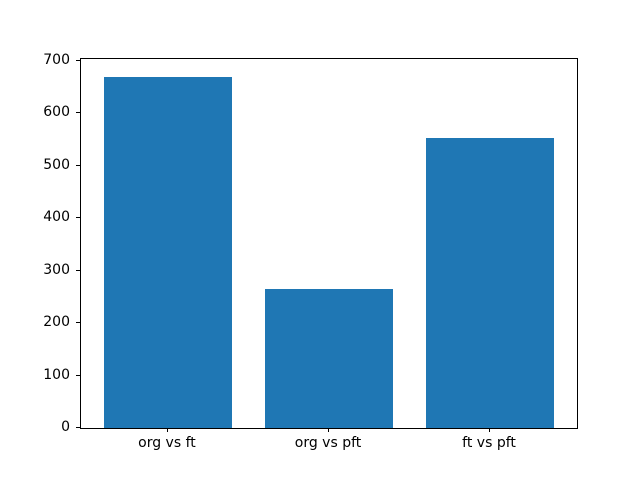  Describe the element at coordinates (65, 427) in the screenshot. I see `y-tick-label: 0` at that location.